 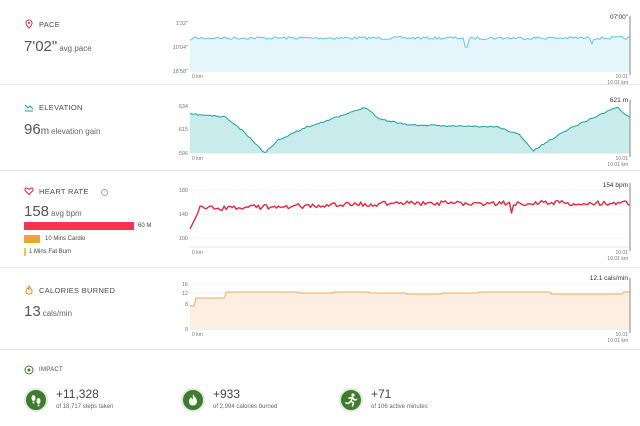 I want to click on peak-label: 07'00", so click(x=619, y=17).